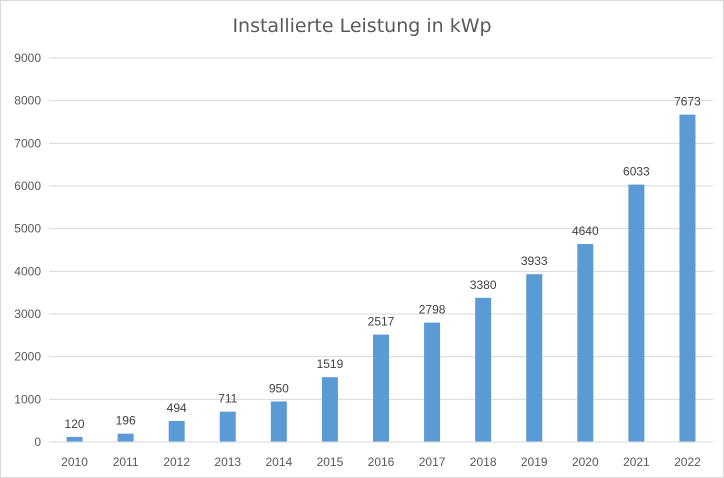 Image resolution: width=724 pixels, height=478 pixels. What do you see at coordinates (27, 101) in the screenshot?
I see `y-tick-label: 8000` at bounding box center [27, 101].